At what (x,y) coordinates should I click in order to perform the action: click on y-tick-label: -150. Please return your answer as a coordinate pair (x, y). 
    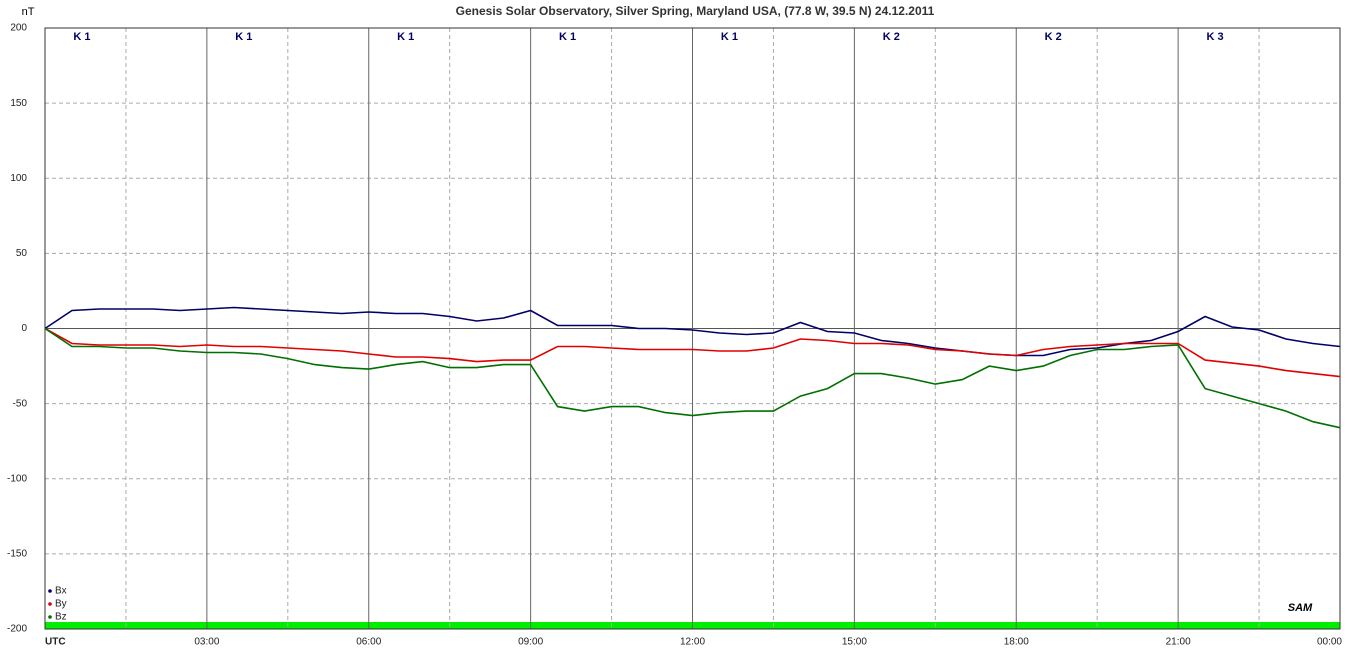
    Looking at the image, I should click on (17, 554).